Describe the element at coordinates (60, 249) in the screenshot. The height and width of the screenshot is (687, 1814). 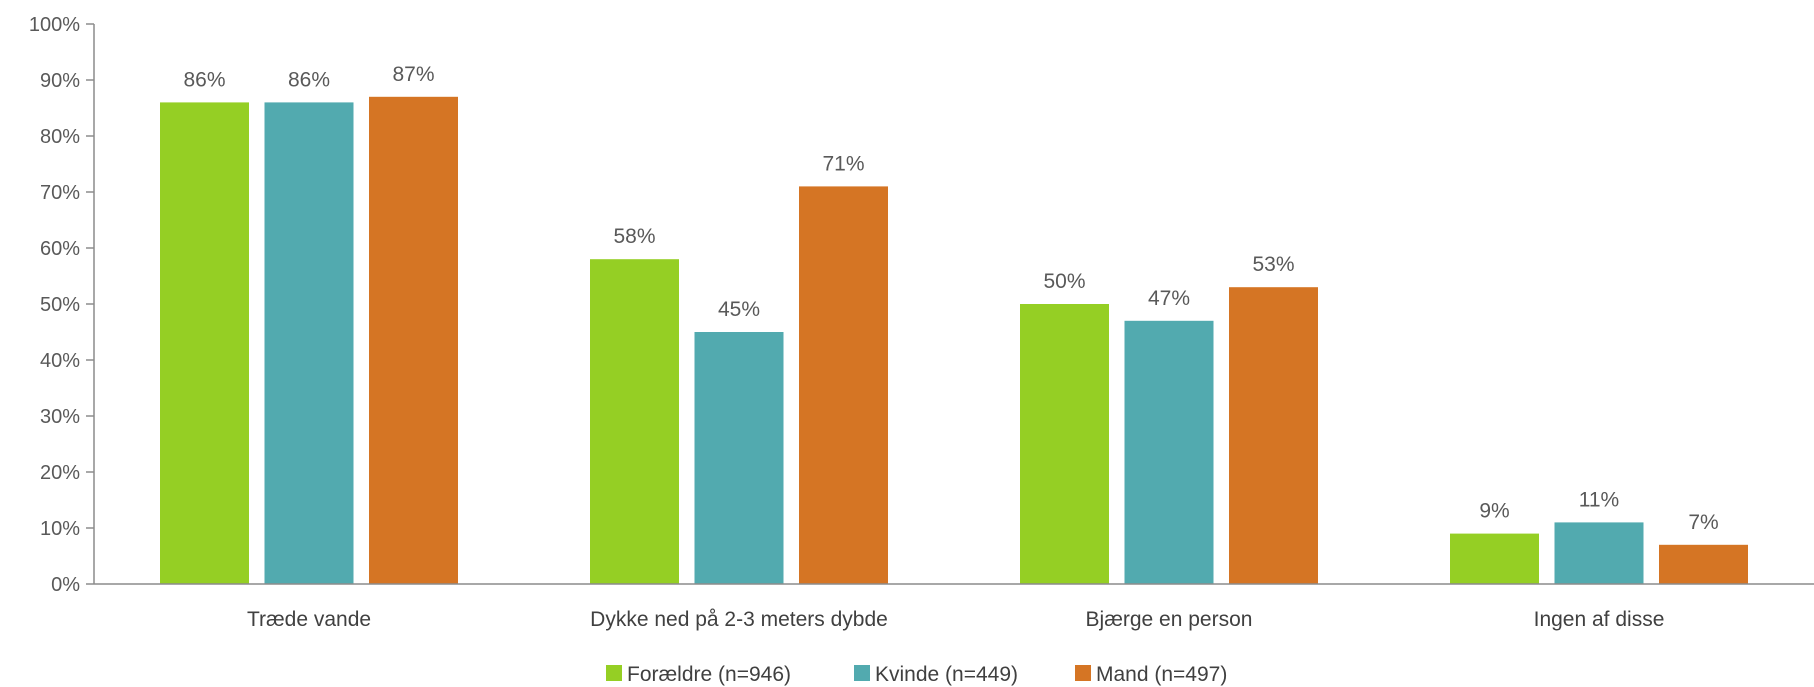
I see `y-tick-label: 60%` at that location.